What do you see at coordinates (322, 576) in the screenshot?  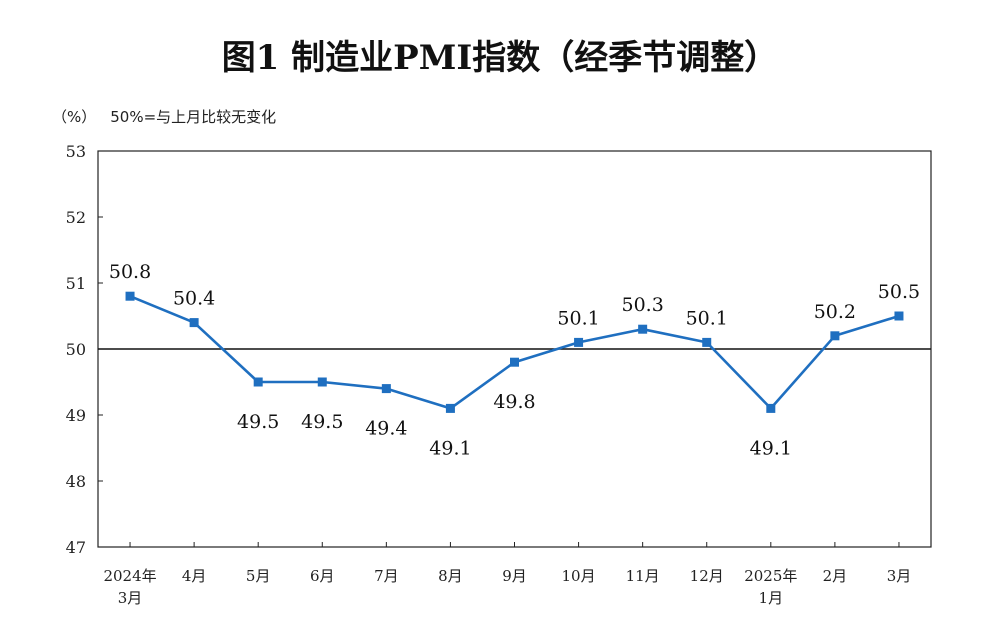 I see `x-tick-label: 6月` at bounding box center [322, 576].